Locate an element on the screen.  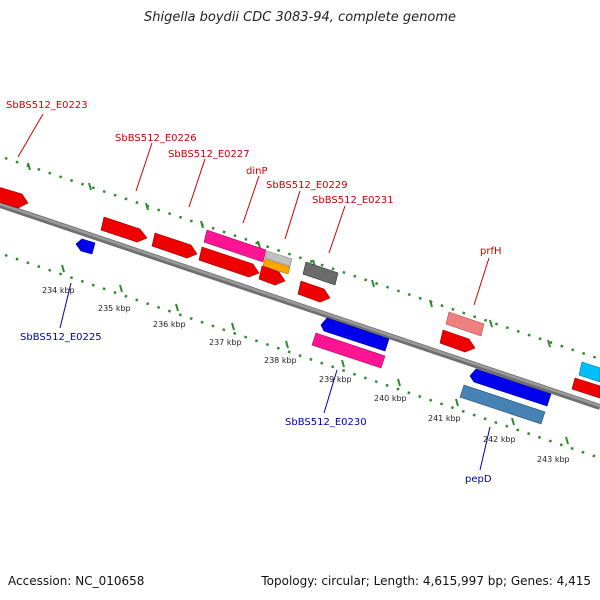
scale-label: 240 kbp is located at coordinates (390, 398).